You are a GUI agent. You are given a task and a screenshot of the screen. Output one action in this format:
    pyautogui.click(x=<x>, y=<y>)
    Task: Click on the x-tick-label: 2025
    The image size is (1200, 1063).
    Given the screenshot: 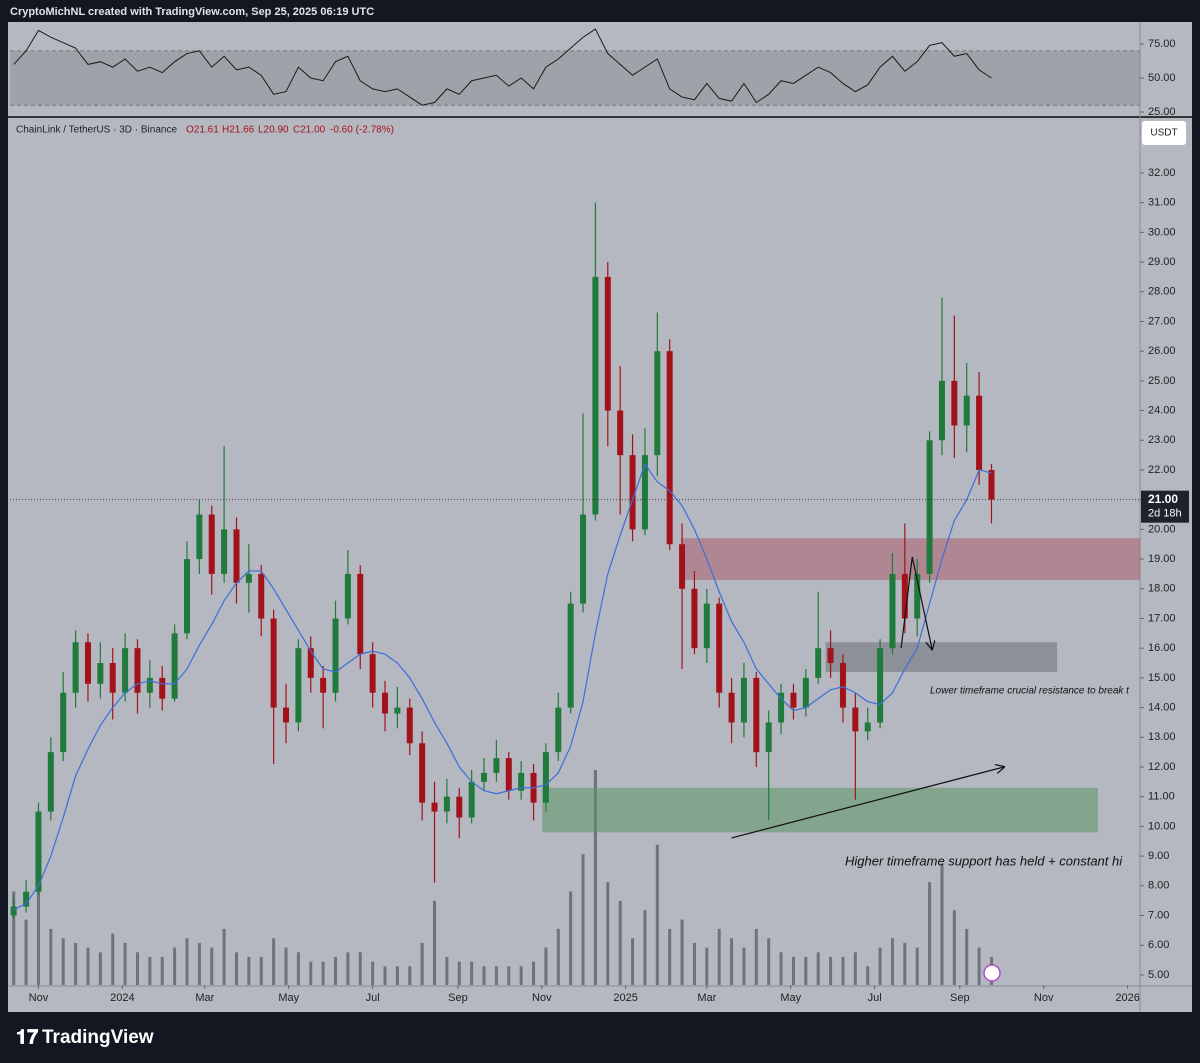 What is the action you would take?
    pyautogui.click(x=625, y=998)
    